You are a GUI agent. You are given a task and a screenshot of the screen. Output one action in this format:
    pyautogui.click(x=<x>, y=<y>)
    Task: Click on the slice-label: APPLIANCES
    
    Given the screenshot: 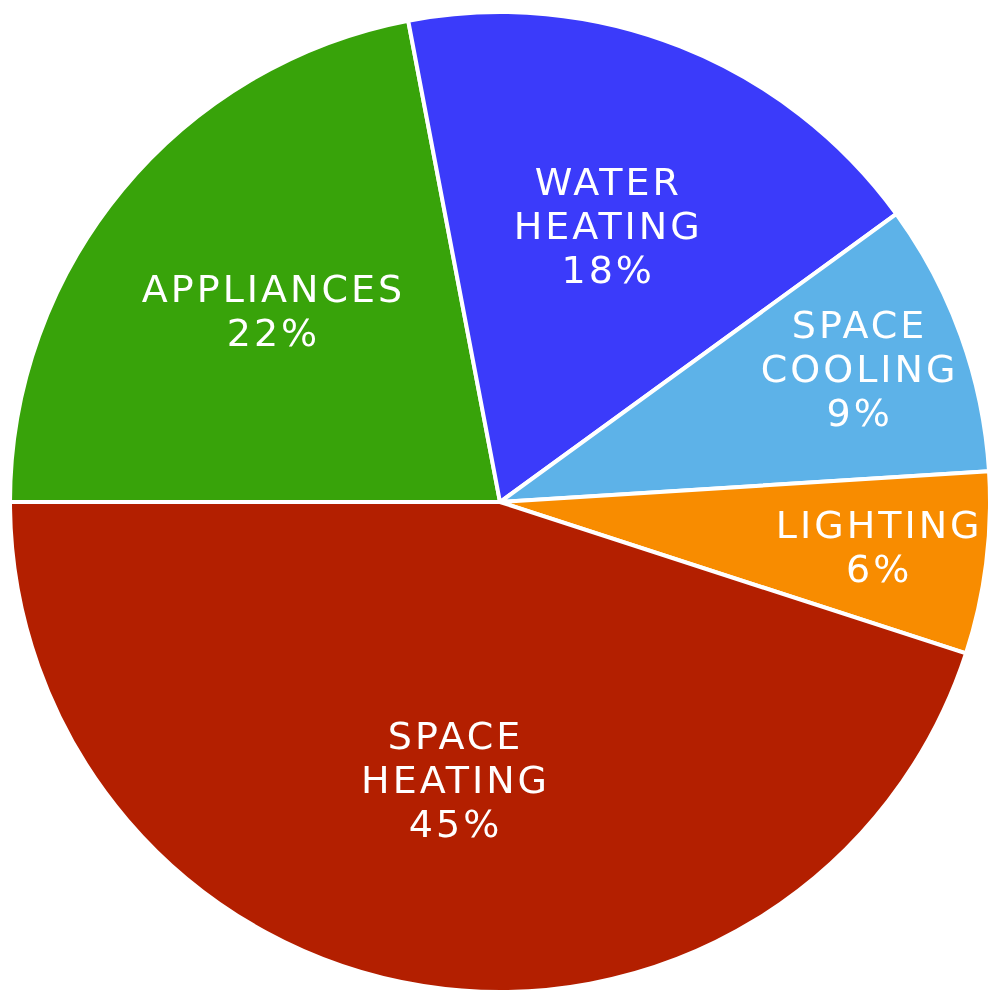 What is the action you would take?
    pyautogui.click(x=273, y=289)
    